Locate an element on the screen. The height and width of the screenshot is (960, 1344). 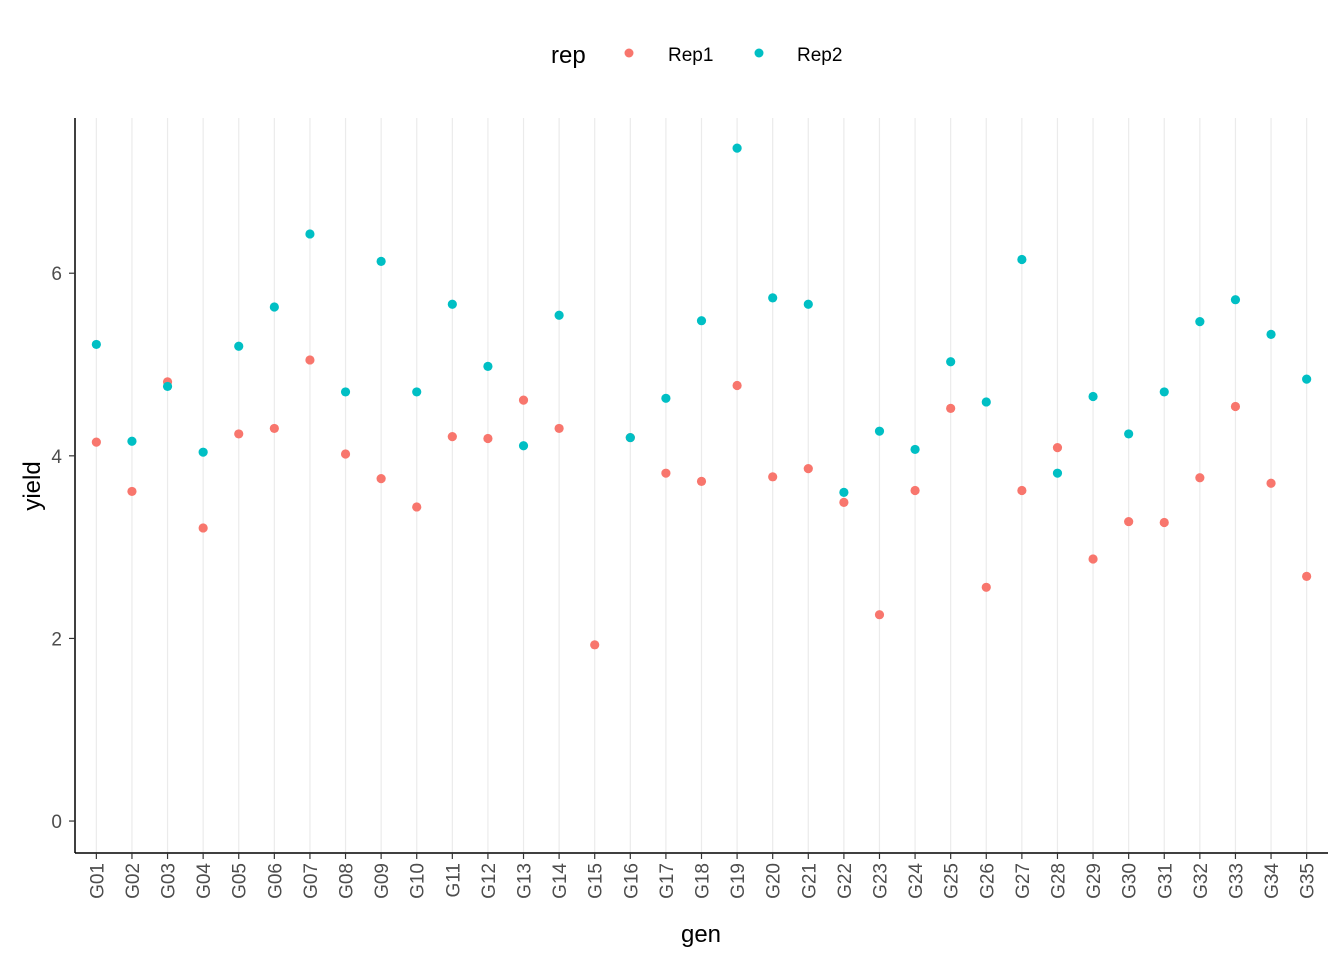
x-tick-label-G09: G09 is located at coordinates (382, 881).